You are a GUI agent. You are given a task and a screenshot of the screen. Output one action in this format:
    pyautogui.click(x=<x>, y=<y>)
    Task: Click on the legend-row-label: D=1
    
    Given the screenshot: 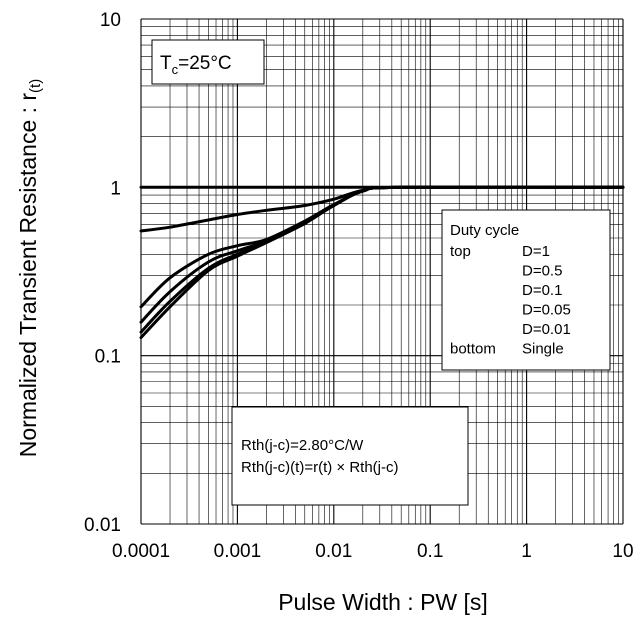 What is the action you would take?
    pyautogui.click(x=536, y=251)
    